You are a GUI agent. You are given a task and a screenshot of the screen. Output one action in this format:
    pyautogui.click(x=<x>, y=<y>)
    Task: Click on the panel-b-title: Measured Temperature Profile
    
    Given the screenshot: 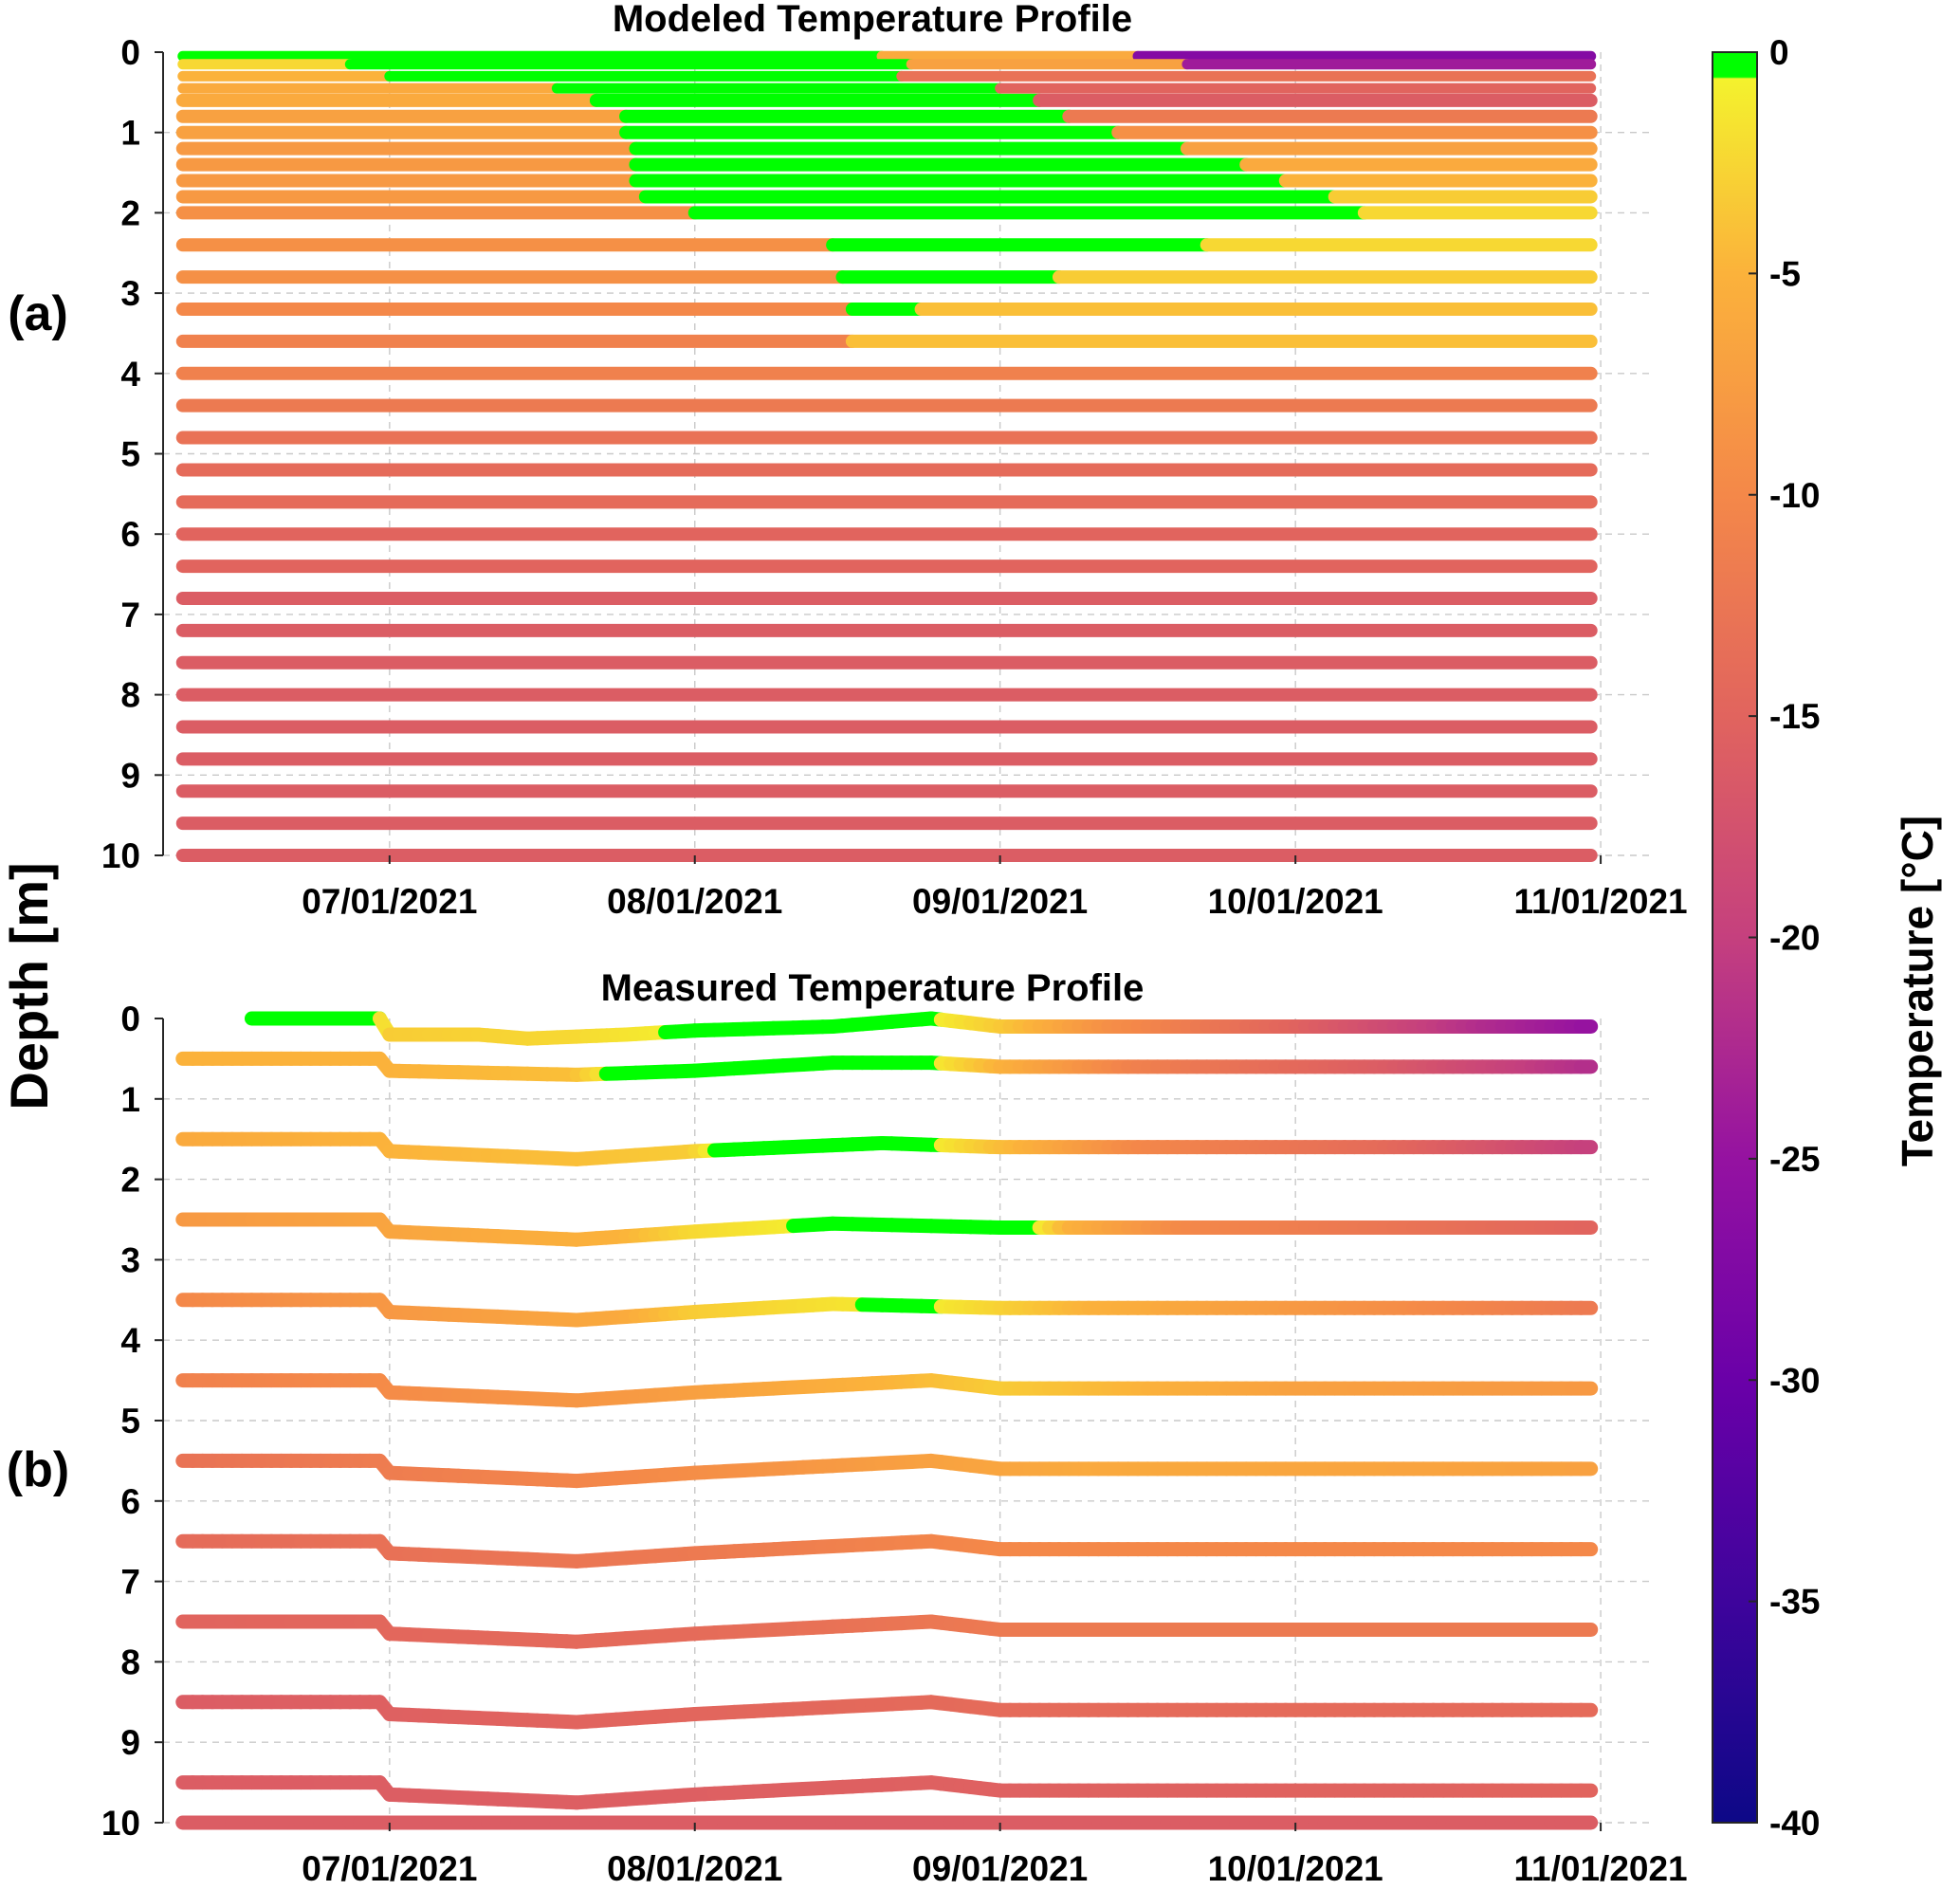 What is the action you would take?
    pyautogui.click(x=873, y=988)
    